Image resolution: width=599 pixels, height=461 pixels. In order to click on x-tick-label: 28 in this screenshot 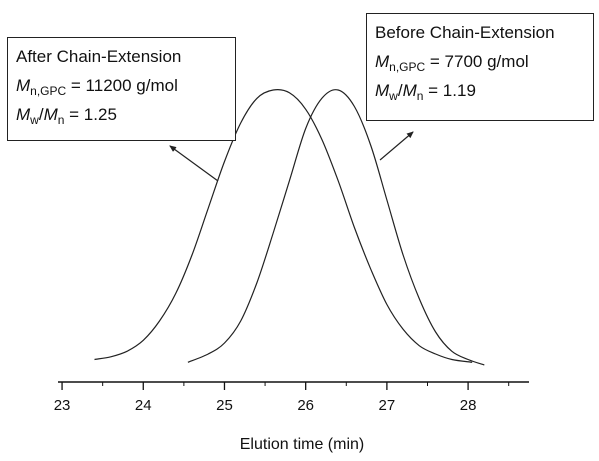, I will do `click(468, 405)`.